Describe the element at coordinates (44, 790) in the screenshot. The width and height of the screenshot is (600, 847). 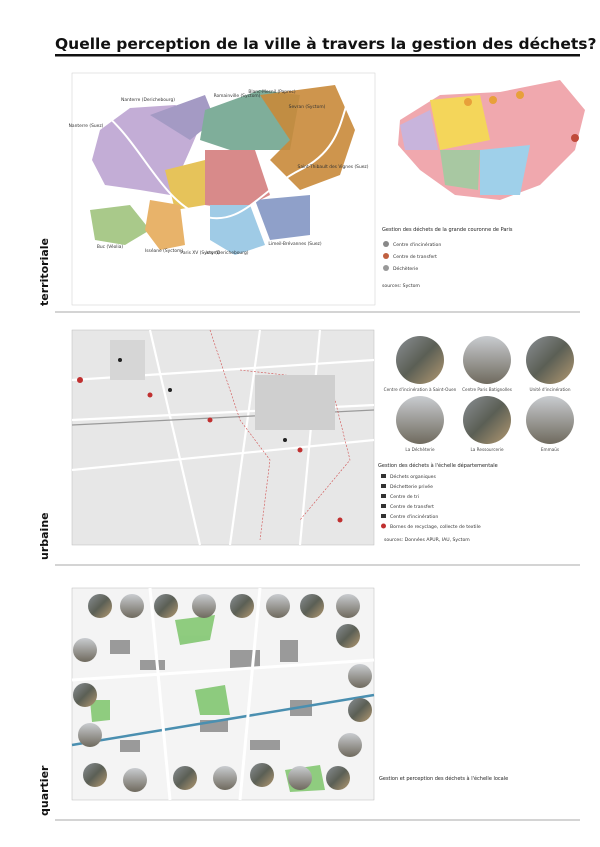
I see `section-label: quartier` at that location.